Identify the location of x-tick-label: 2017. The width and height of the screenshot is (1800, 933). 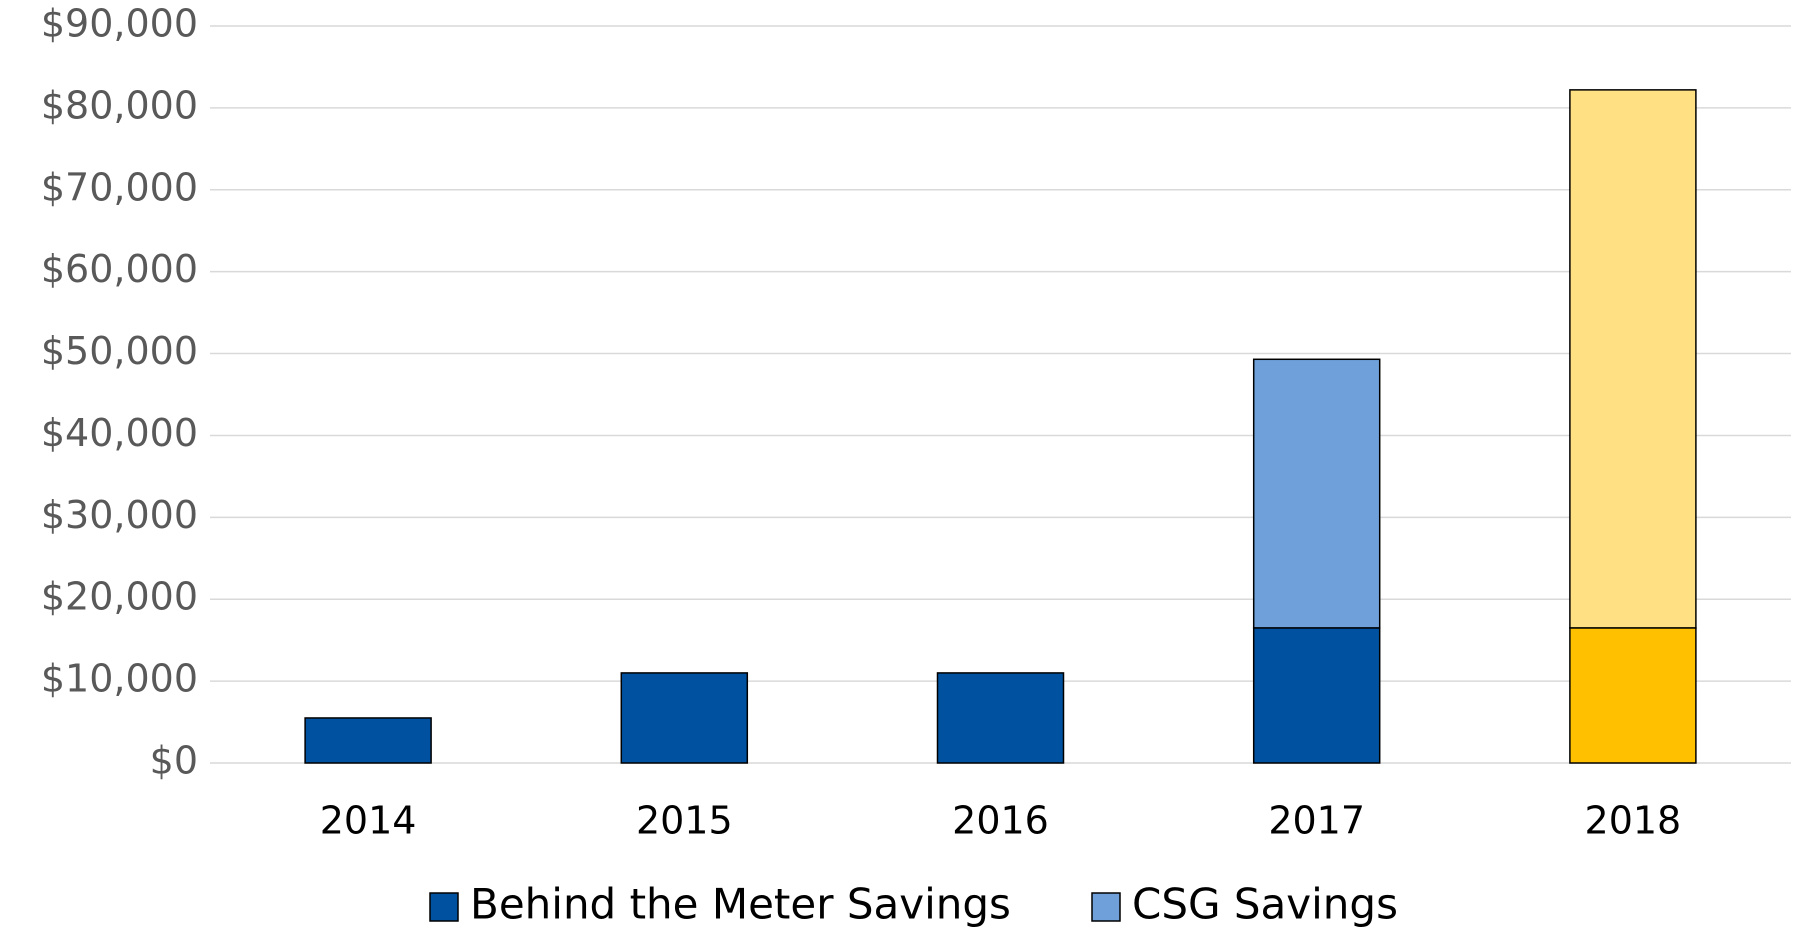
(1316, 821).